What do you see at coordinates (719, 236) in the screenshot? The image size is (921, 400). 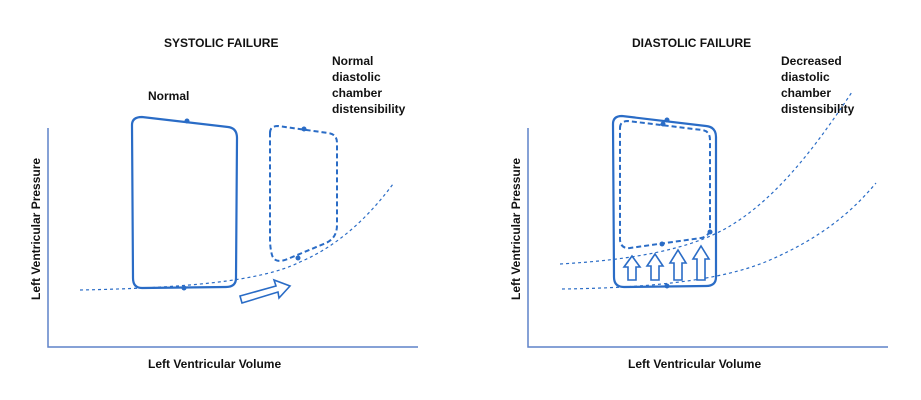 I see `normal-pressure-volume-curve` at bounding box center [719, 236].